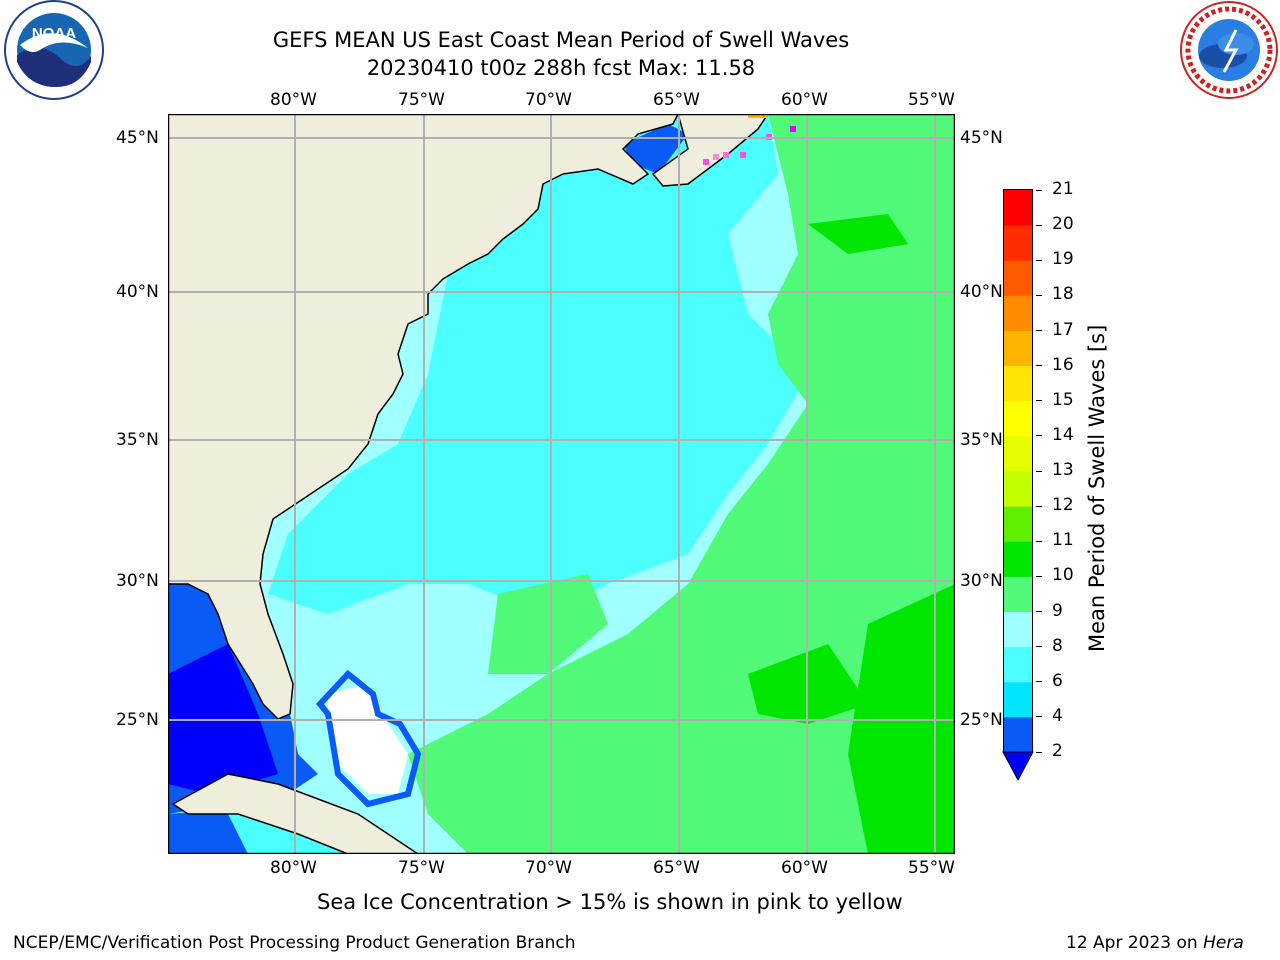  Describe the element at coordinates (1063, 259) in the screenshot. I see `colorbar-tick-label: 19` at that location.